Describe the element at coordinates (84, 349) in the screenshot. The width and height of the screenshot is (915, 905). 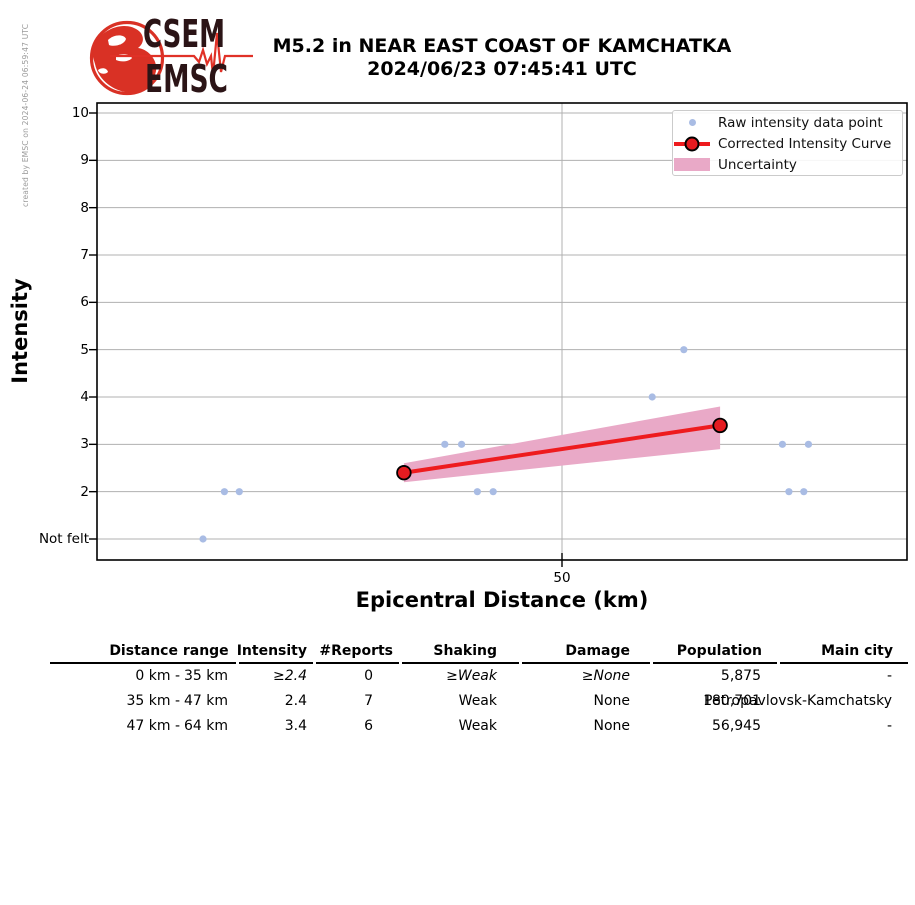
I see `y-tick-label: 5` at that location.